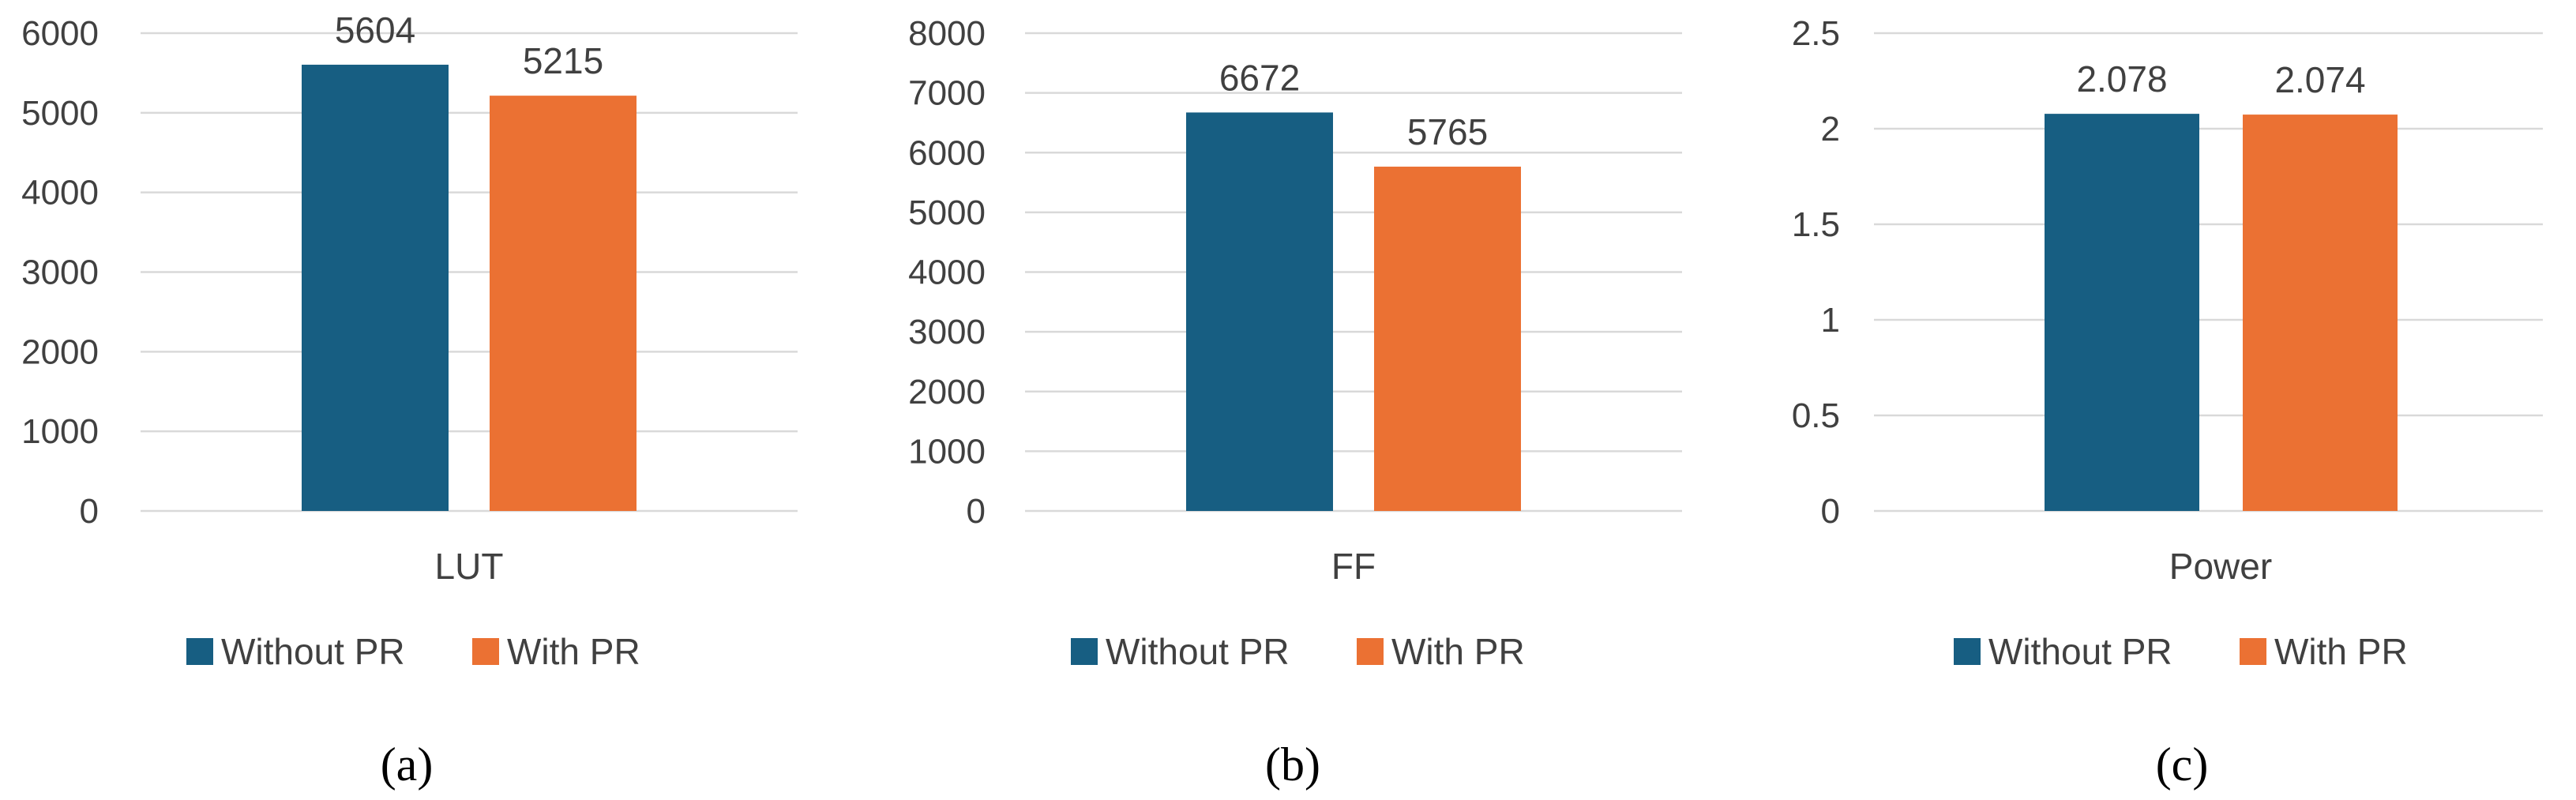 The height and width of the screenshot is (800, 2576). What do you see at coordinates (1447, 131) in the screenshot?
I see `data-label: 5765` at bounding box center [1447, 131].